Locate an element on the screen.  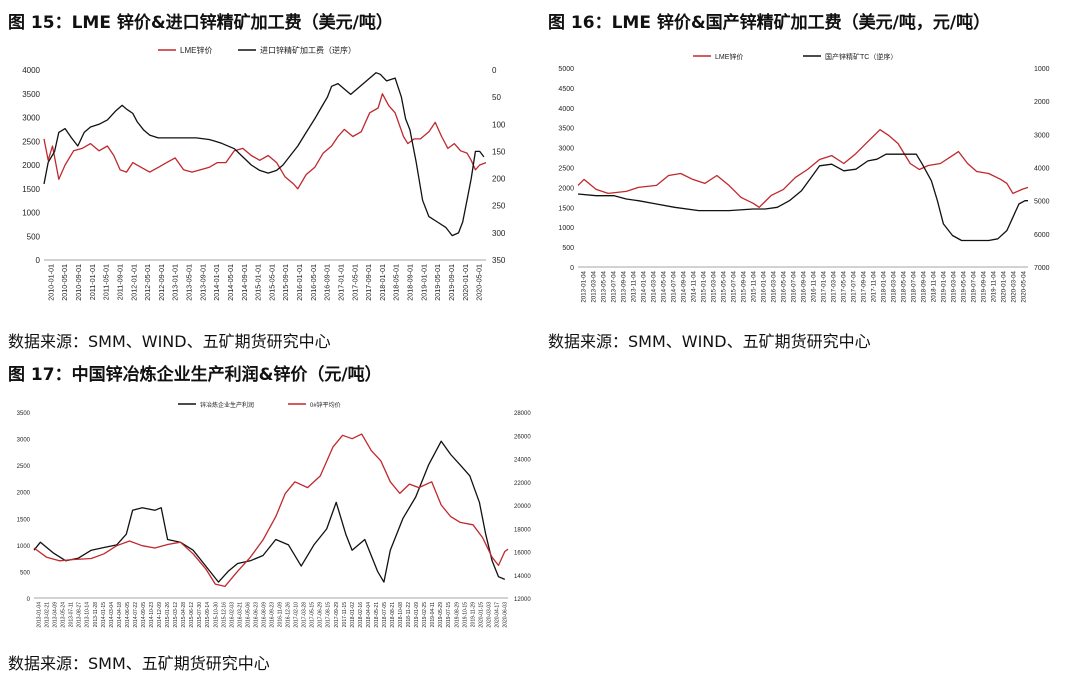
x-tick-group: 2016-02-03 is located at coordinates (232, 615).